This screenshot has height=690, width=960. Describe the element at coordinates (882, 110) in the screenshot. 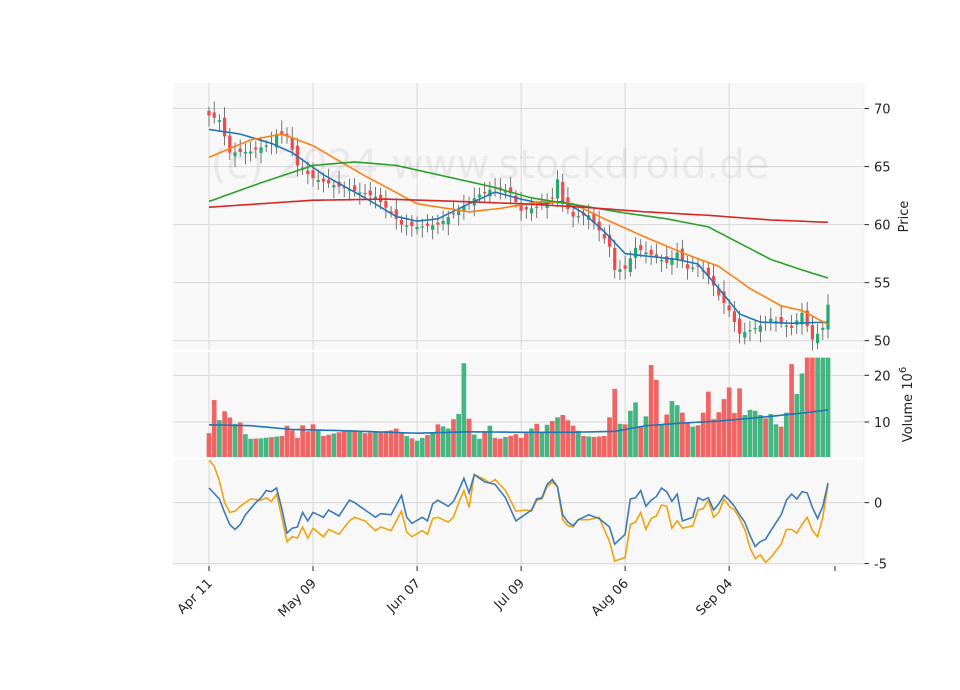

I see `y-tick-label: 70` at that location.